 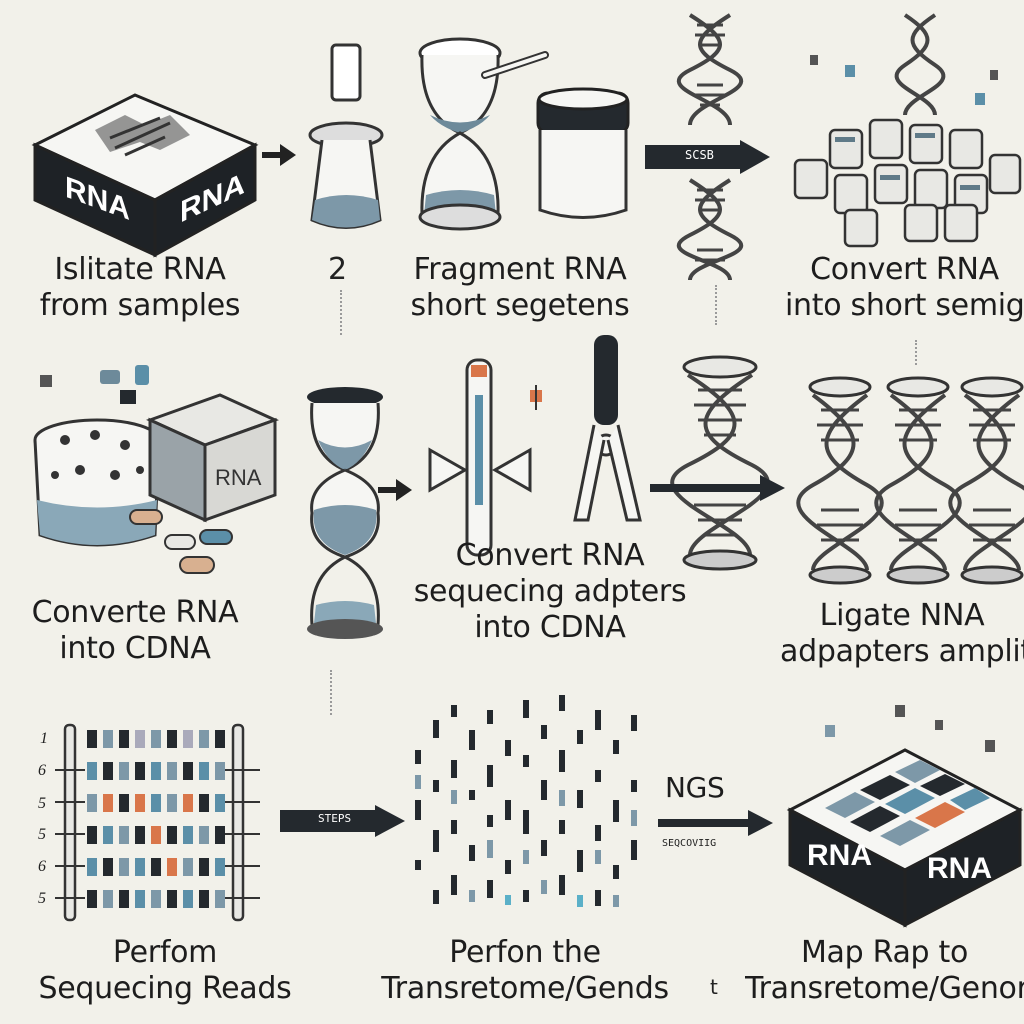 What do you see at coordinates (480, 457) in the screenshot?
I see `syringe-icon` at bounding box center [480, 457].